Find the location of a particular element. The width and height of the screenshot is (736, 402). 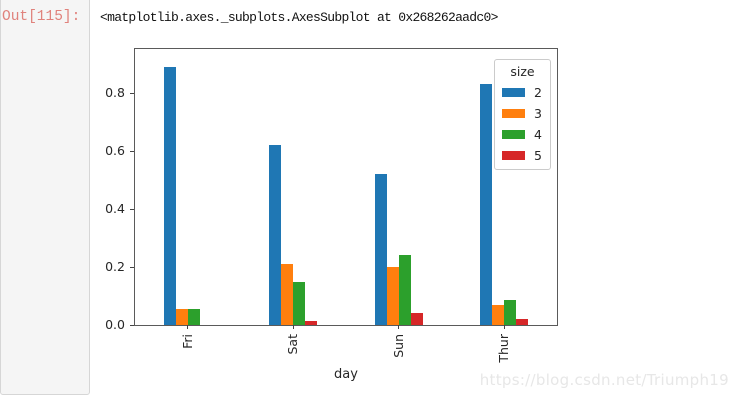

legend-item: 2 is located at coordinates (522, 92).